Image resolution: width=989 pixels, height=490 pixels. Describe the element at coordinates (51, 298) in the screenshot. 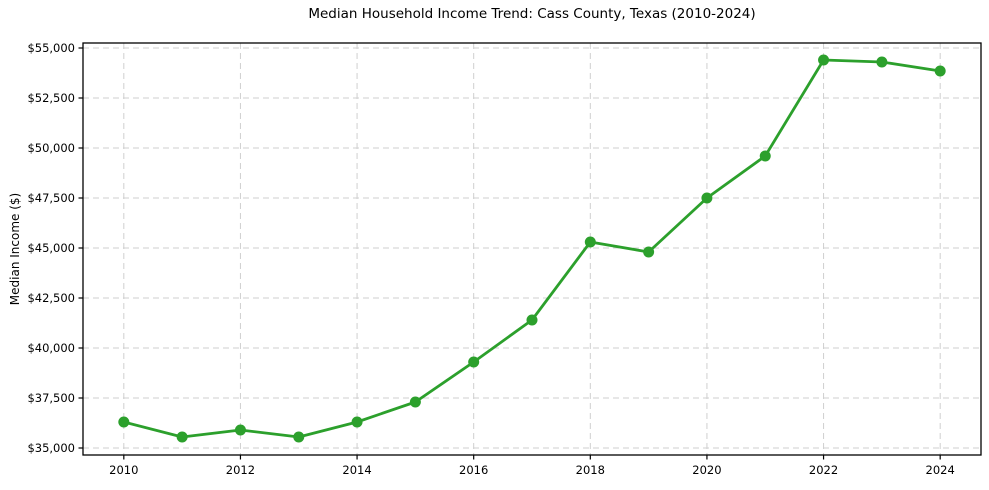

I see `y-tick-label: $42,500` at that location.